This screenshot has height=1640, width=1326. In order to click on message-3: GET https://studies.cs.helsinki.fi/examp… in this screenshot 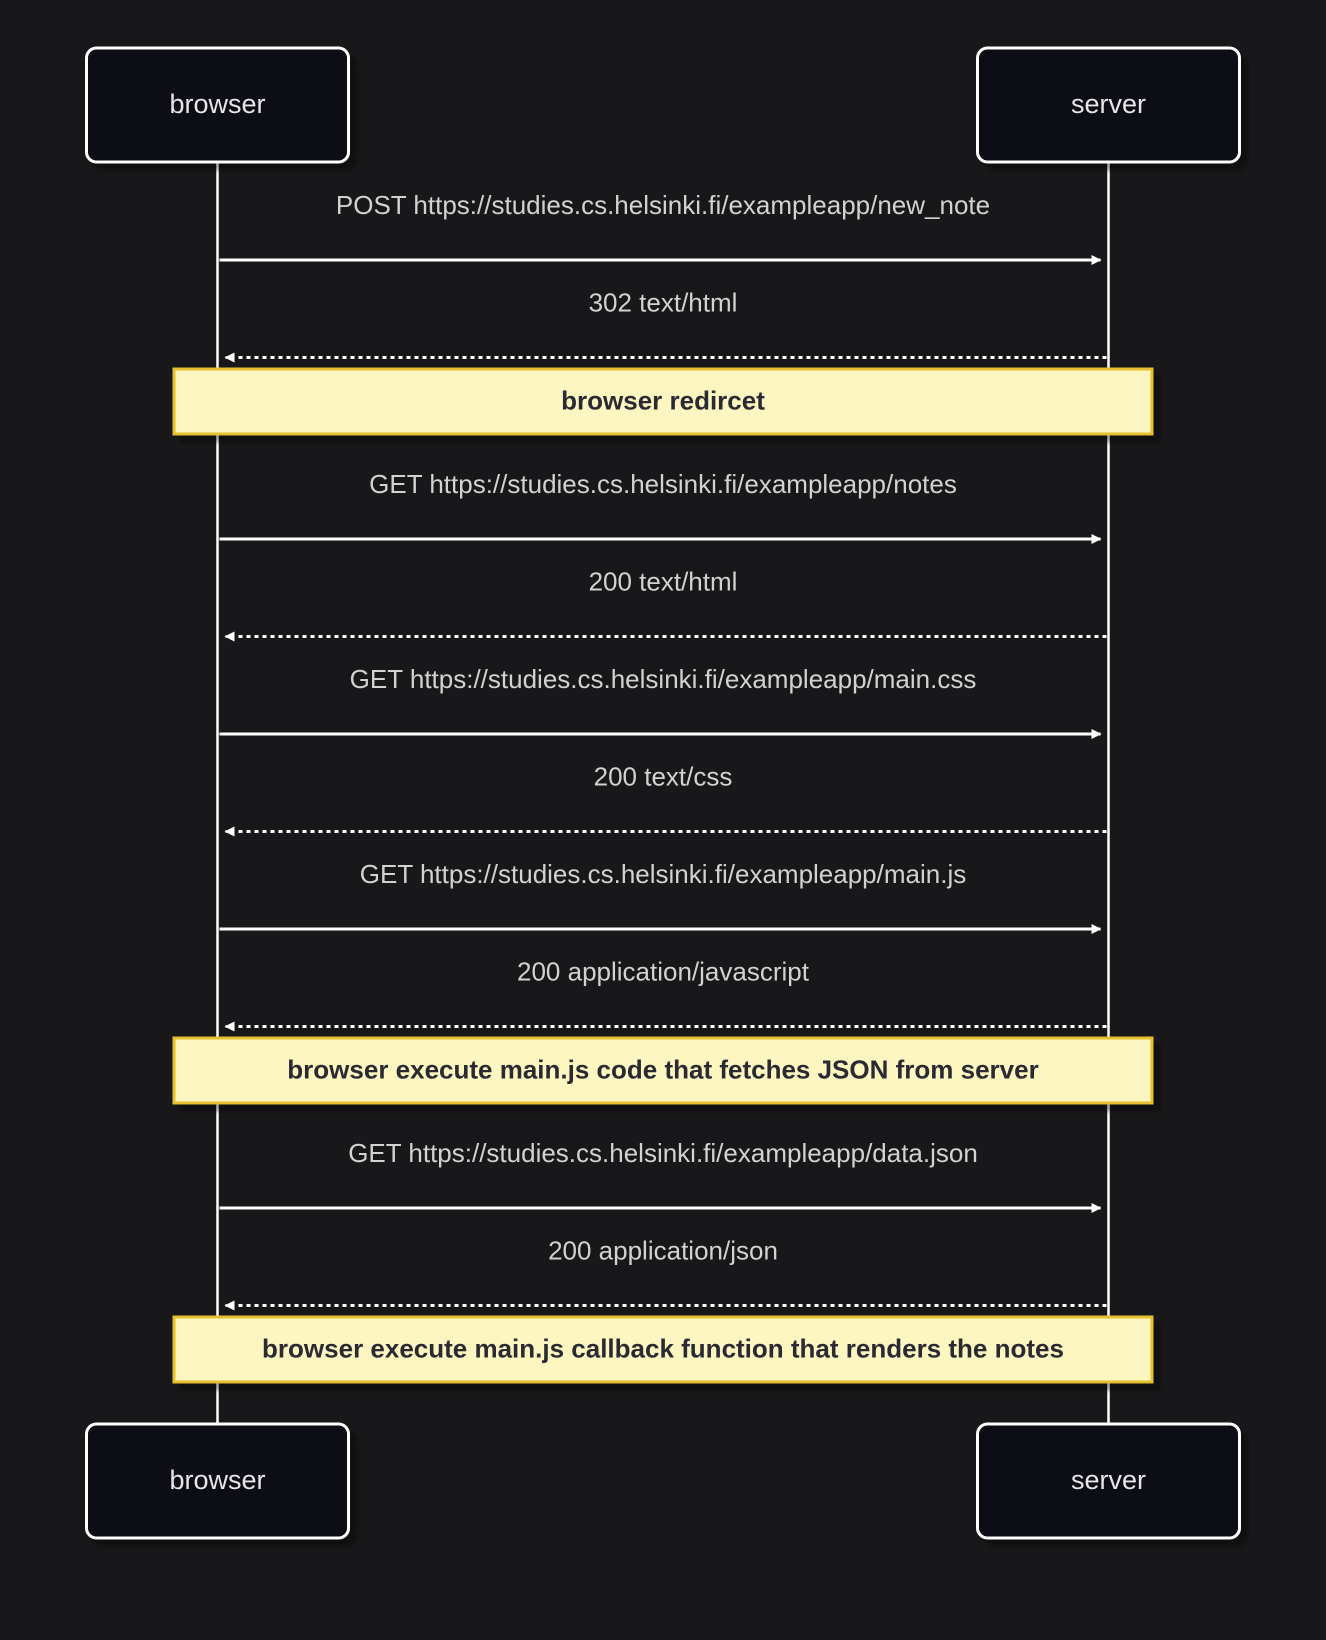, I will do `click(660, 506)`.